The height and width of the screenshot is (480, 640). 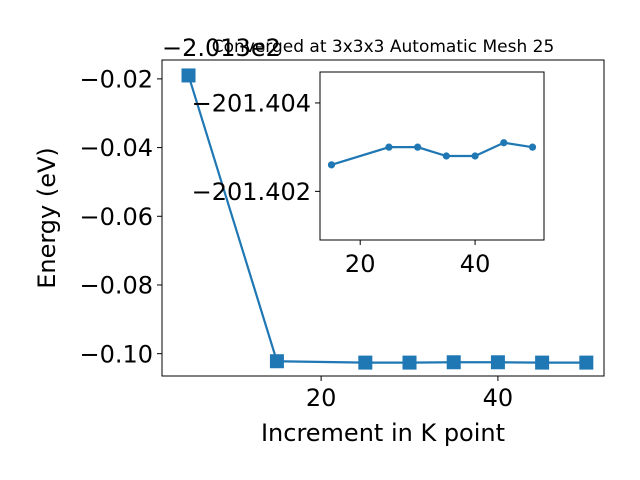 I want to click on y-tick-label: −0.10, so click(x=116, y=354).